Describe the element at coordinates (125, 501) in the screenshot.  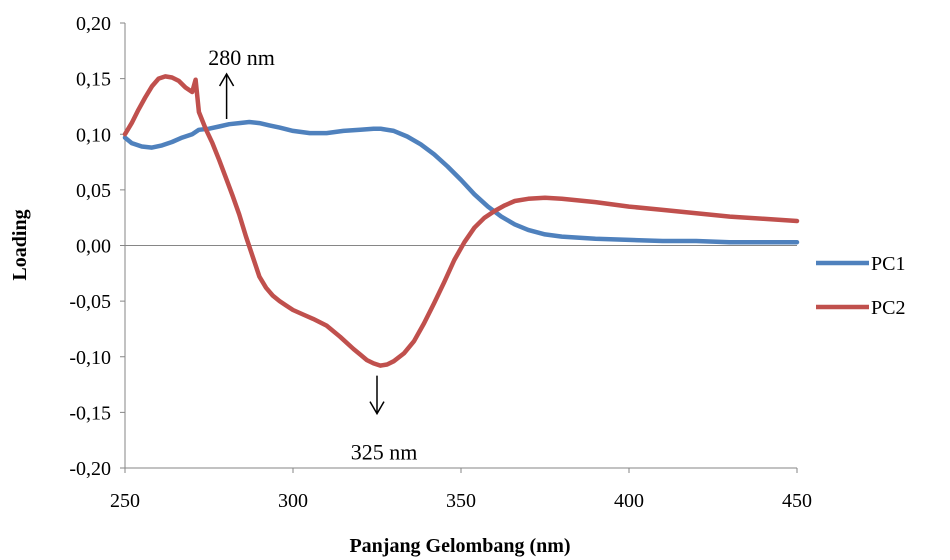
I see `x-tick-label: 250` at that location.